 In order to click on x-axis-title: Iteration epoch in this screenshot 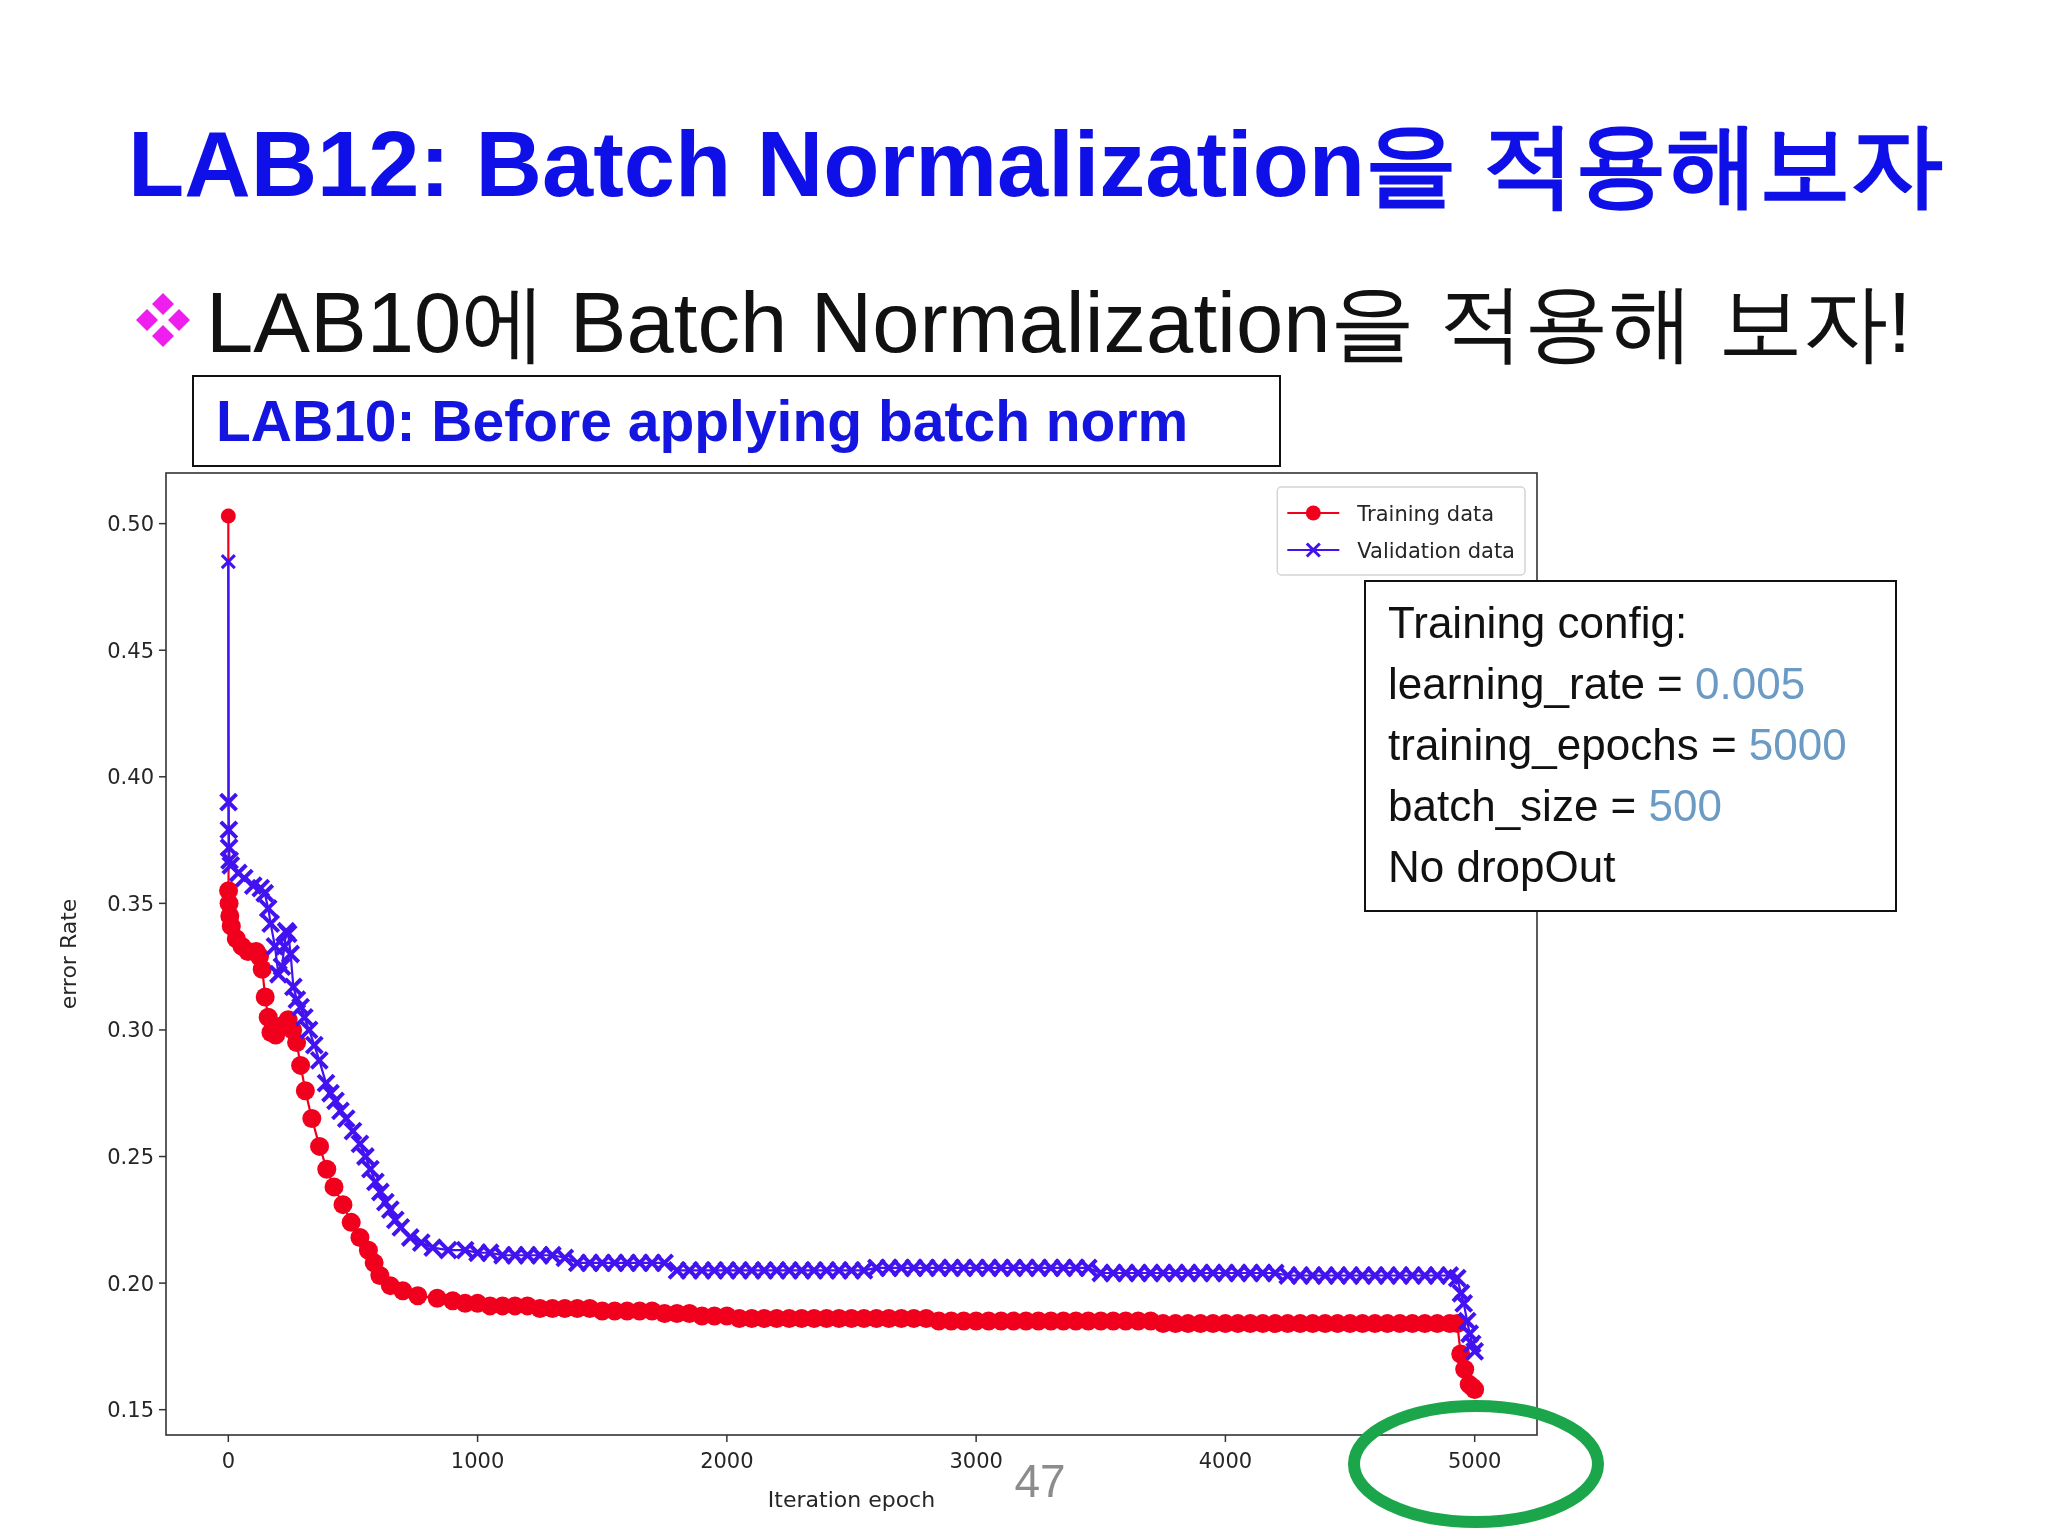, I will do `click(851, 1499)`.